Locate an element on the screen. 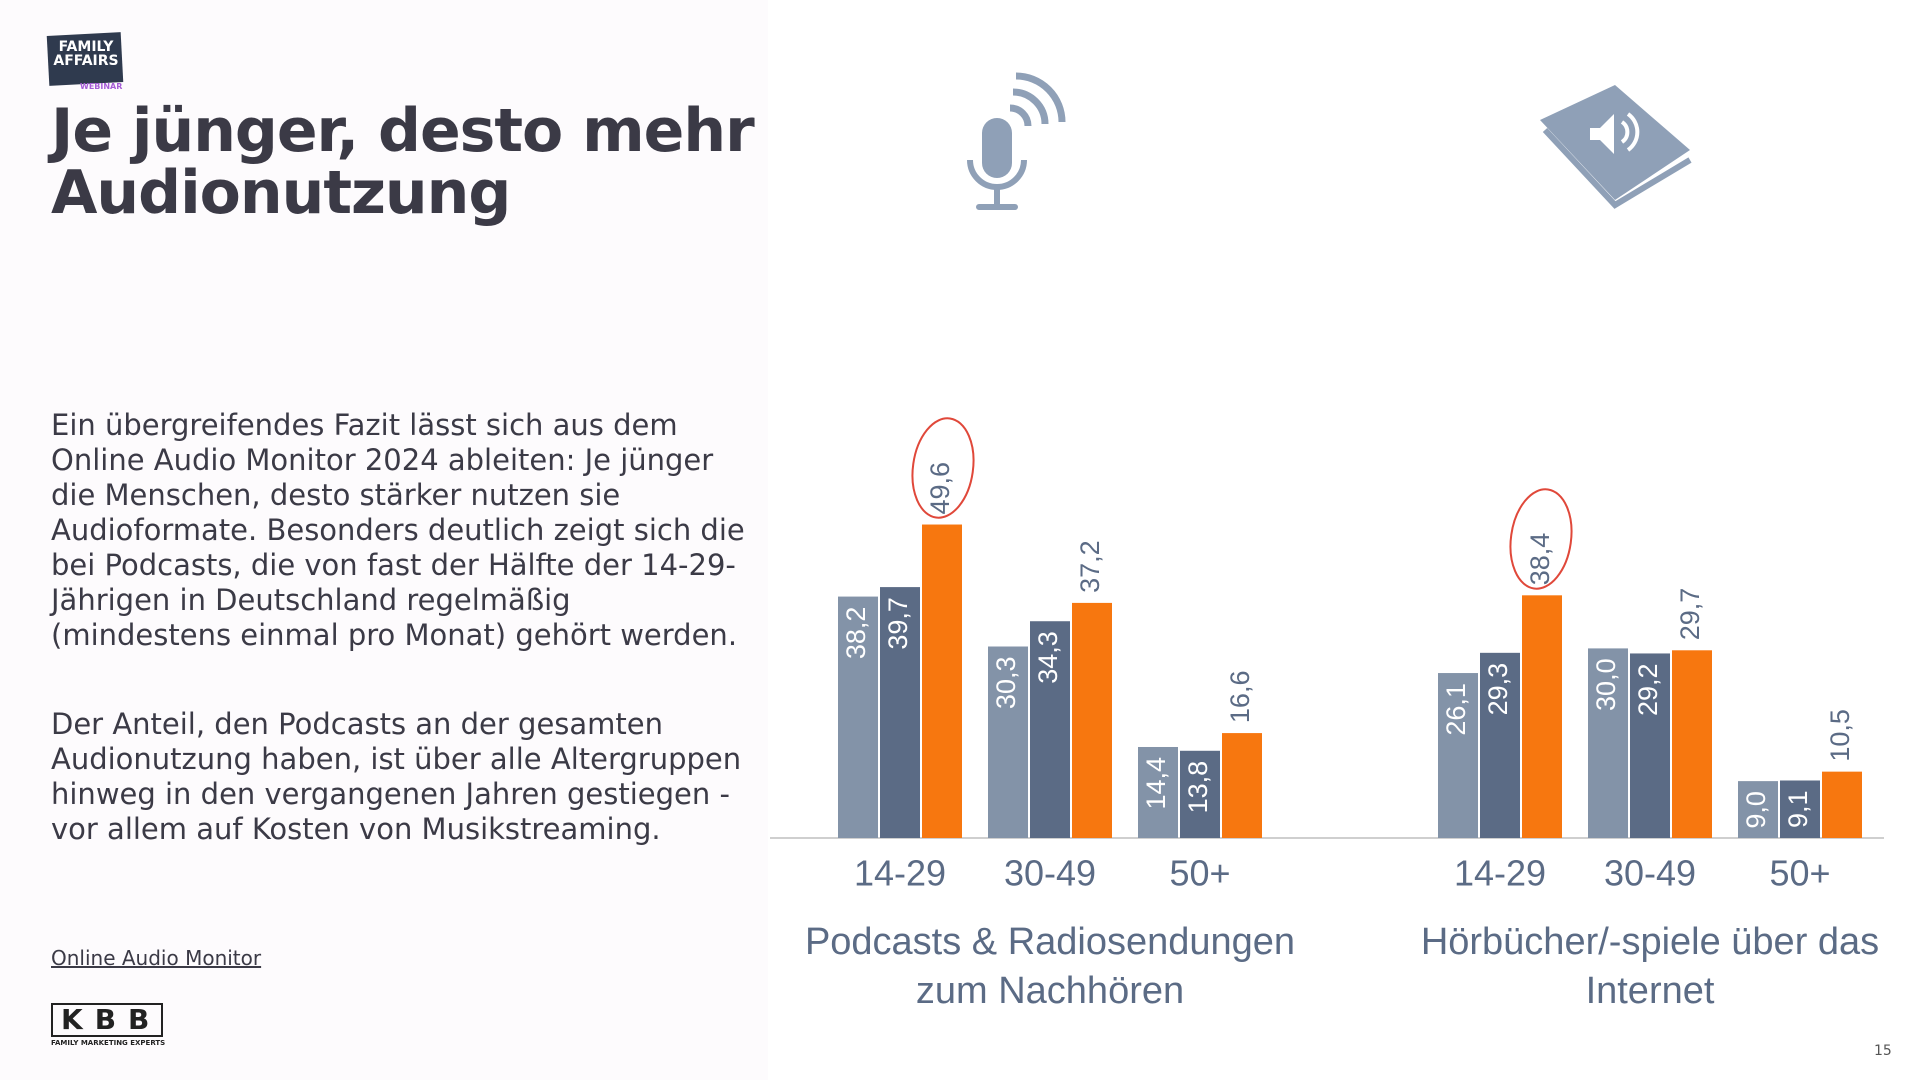 This screenshot has width=1920, height=1080. value-label: 29,2 is located at coordinates (1648, 689).